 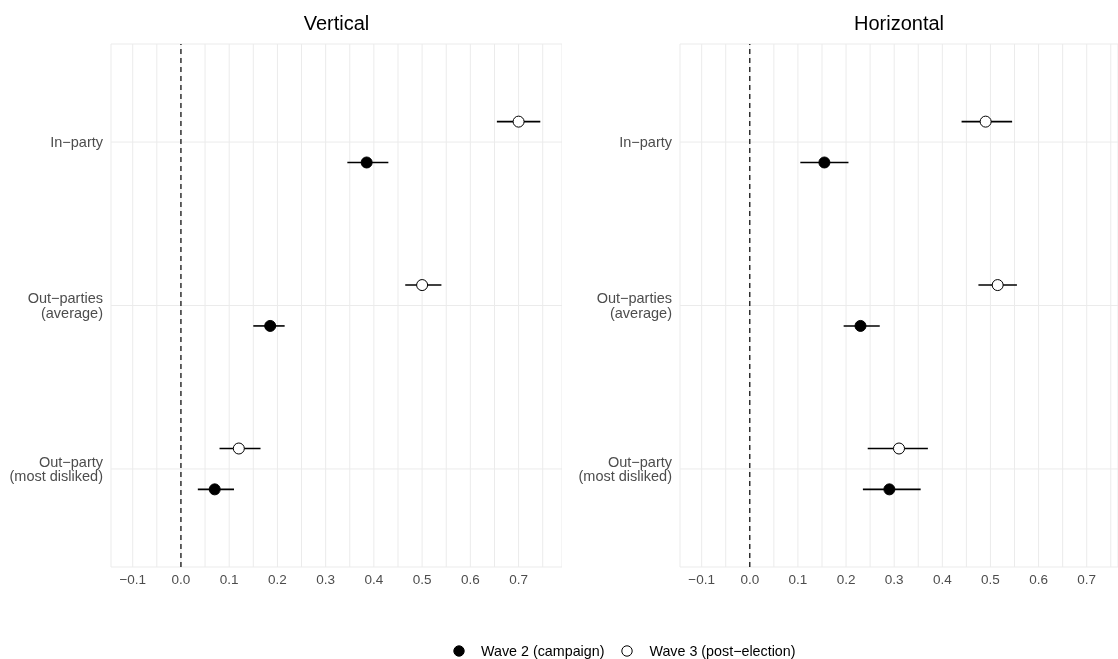 What do you see at coordinates (336, 23) in the screenshot?
I see `chart-title: Vertical` at bounding box center [336, 23].